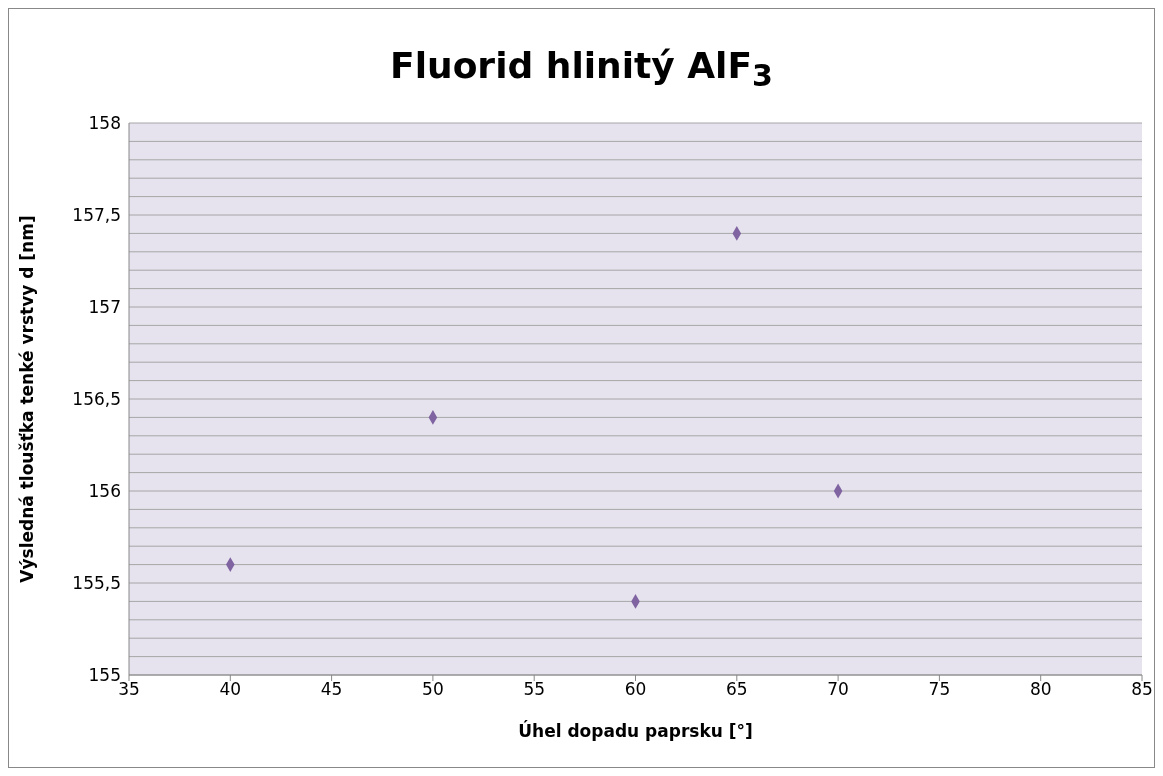 The height and width of the screenshot is (776, 1163). What do you see at coordinates (1040, 689) in the screenshot?
I see `x-tick-label: 80` at bounding box center [1040, 689].